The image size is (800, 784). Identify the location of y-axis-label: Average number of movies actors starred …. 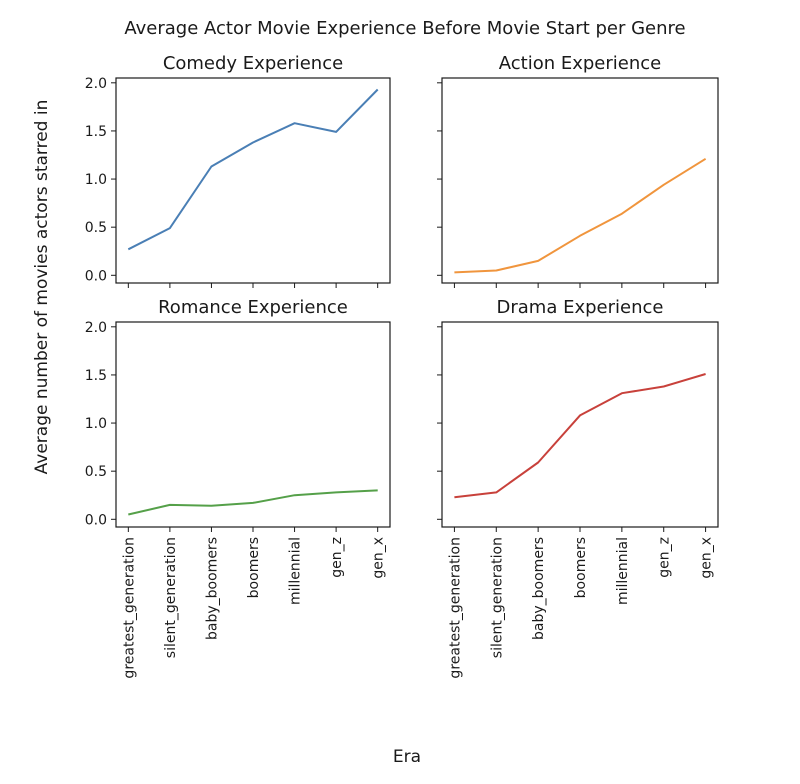
(42, 287).